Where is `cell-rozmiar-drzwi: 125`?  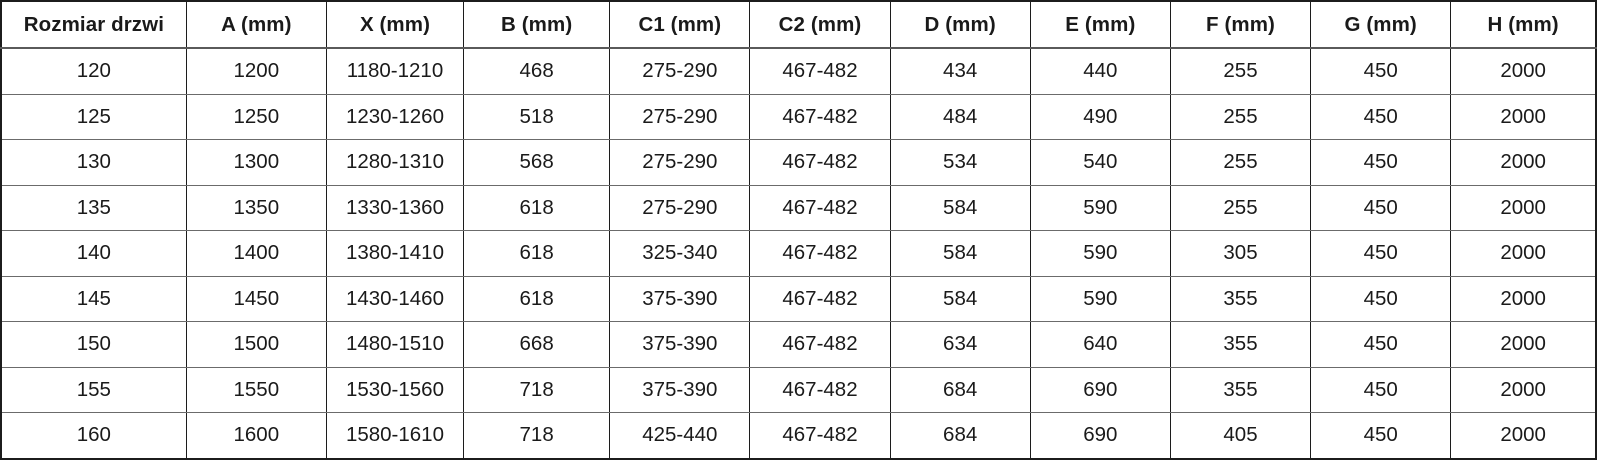 cell-rozmiar-drzwi: 125 is located at coordinates (94, 117).